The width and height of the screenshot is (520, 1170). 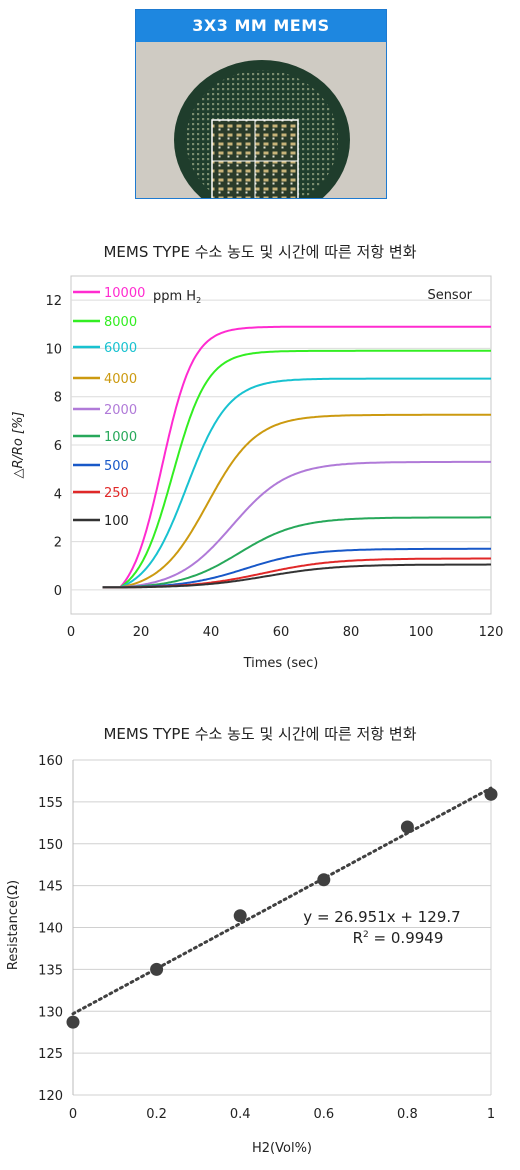 What do you see at coordinates (259, 734) in the screenshot?
I see `chart2-title: MEMS TYPE 수소 농도 및 시간에 따른 저항 변화` at bounding box center [259, 734].